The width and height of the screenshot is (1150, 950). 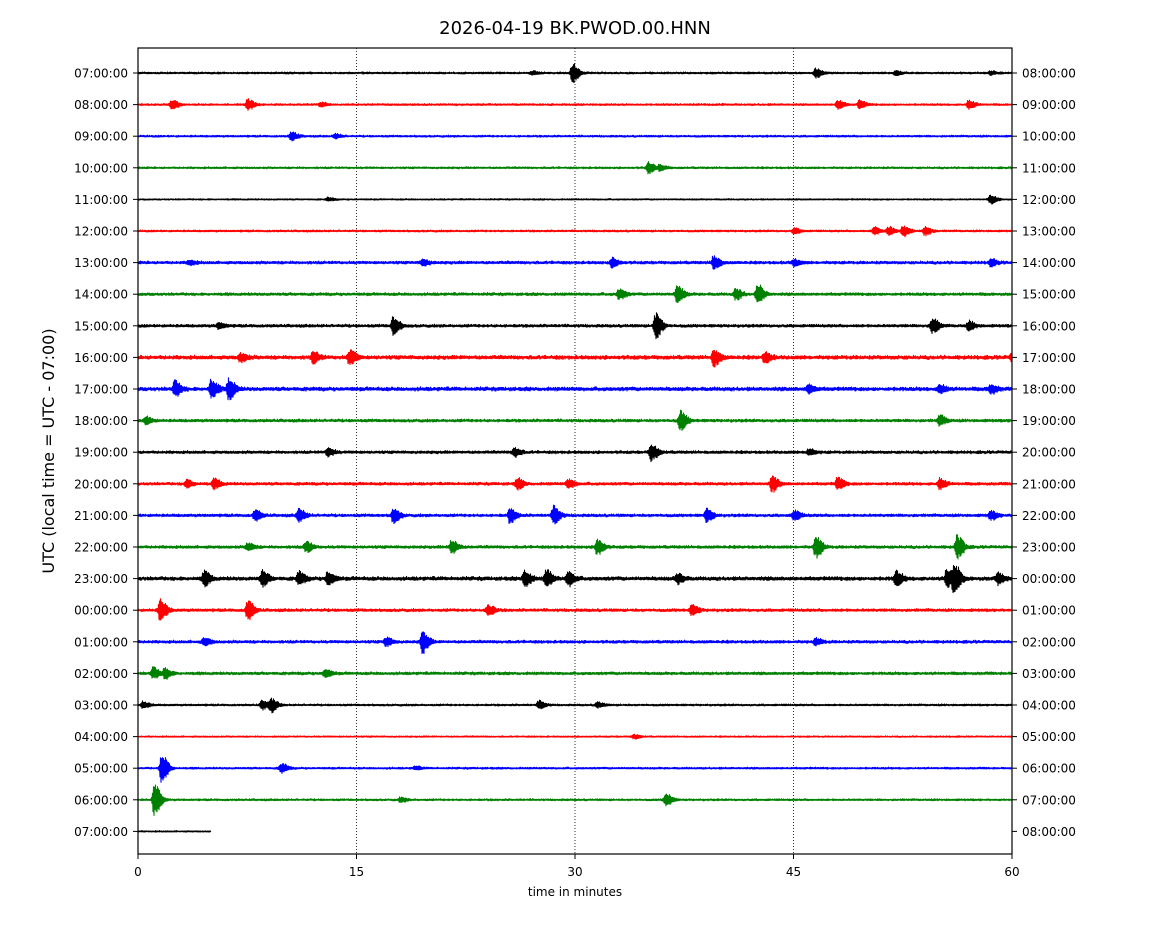 What do you see at coordinates (1049, 611) in the screenshot?
I see `right-tick-label: 01:00:00` at bounding box center [1049, 611].